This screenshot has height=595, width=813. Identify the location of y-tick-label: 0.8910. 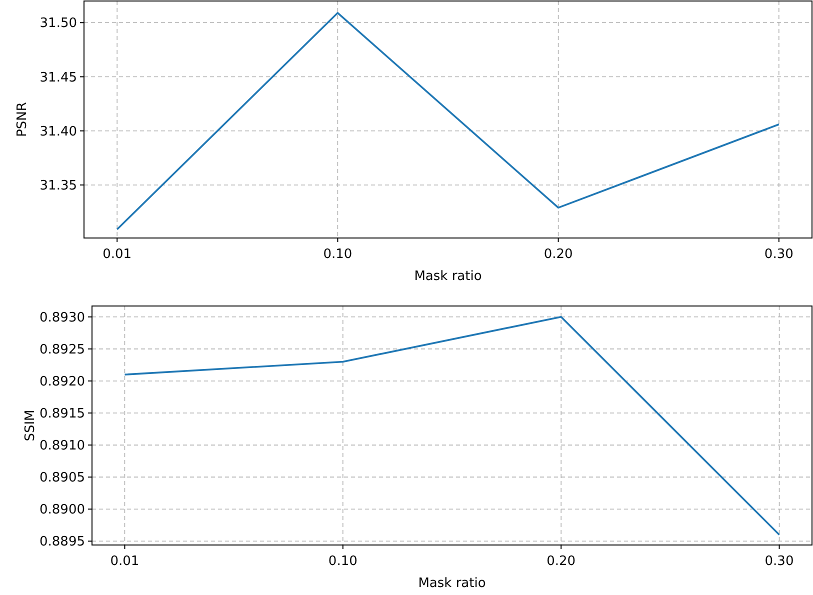
(62, 446).